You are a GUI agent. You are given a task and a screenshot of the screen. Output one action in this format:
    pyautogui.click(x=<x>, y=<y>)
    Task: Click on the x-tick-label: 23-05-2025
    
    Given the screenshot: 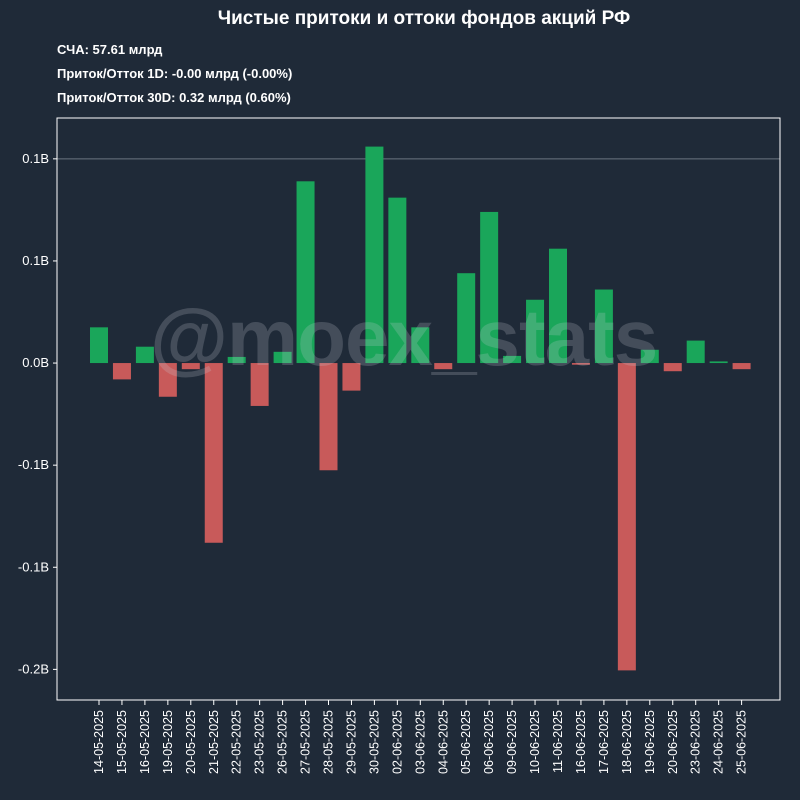 What is the action you would take?
    pyautogui.click(x=260, y=742)
    